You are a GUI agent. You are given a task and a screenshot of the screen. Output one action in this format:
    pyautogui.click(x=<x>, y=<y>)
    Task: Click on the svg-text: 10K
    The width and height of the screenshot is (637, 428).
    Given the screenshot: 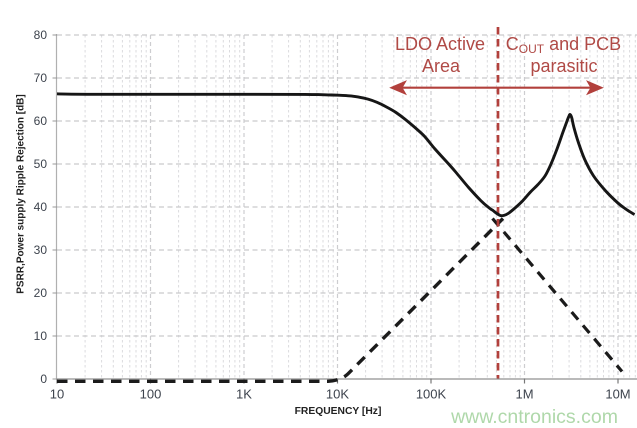 What is the action you would take?
    pyautogui.click(x=337, y=394)
    